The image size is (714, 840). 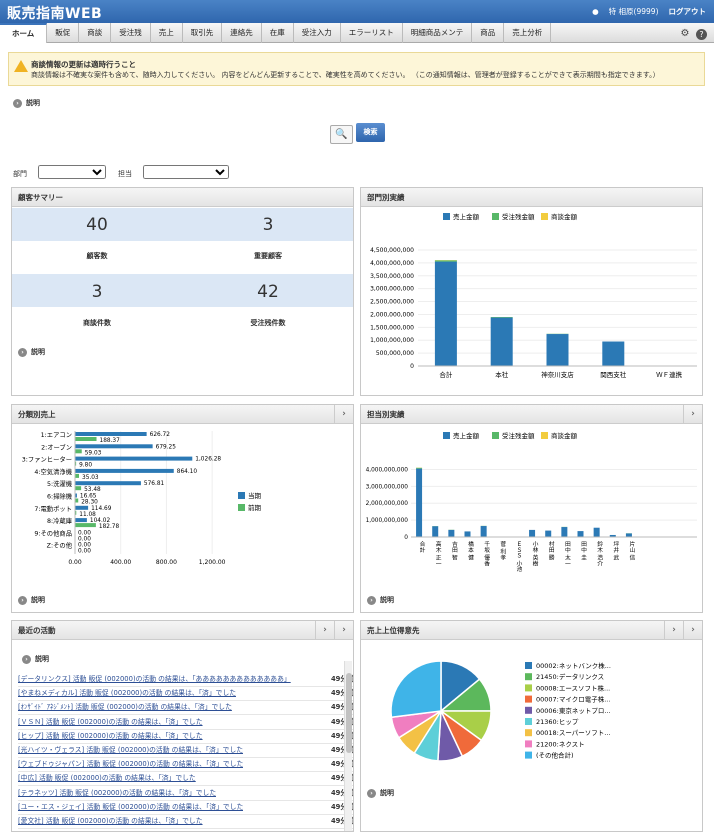 What do you see at coordinates (208, 460) in the screenshot?
I see `data-label: 1,026.28` at bounding box center [208, 460].